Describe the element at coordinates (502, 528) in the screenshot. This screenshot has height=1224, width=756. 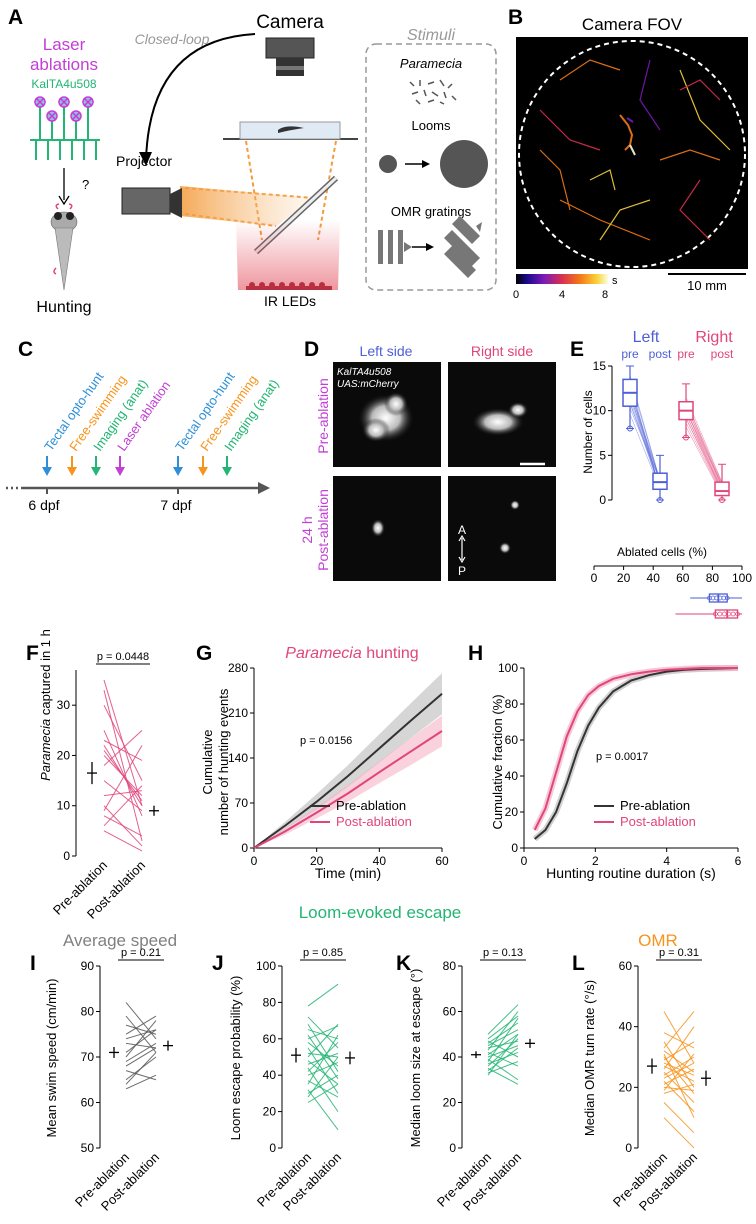
I see `image-right-post` at that location.